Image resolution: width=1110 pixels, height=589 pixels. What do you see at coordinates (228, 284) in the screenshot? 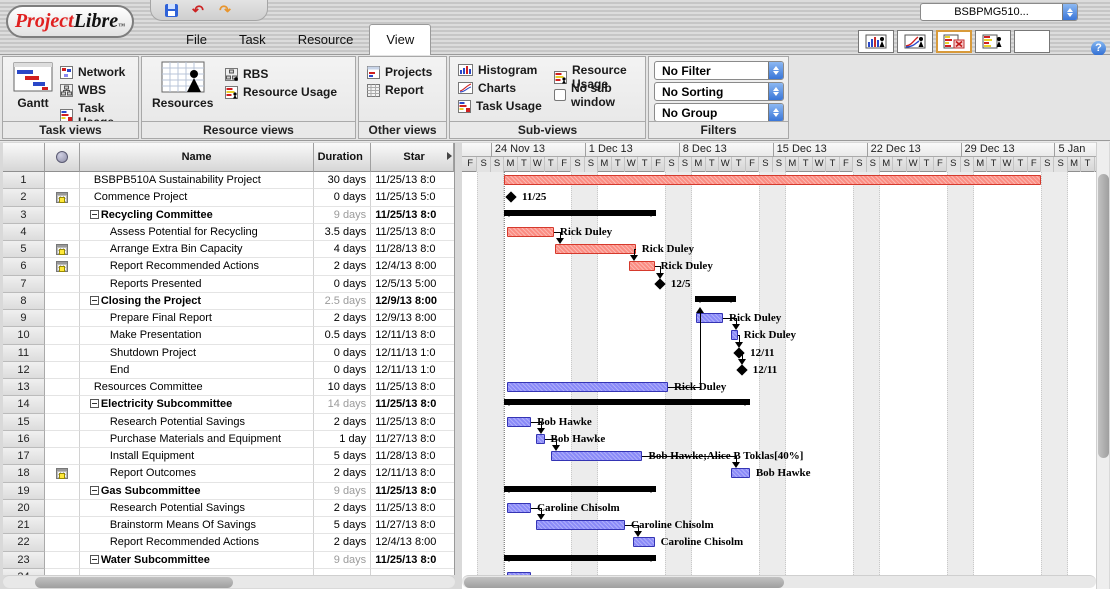
I see `table-row: 7 Reports Presented 0 days 12/5/13 5:00` at bounding box center [228, 284].